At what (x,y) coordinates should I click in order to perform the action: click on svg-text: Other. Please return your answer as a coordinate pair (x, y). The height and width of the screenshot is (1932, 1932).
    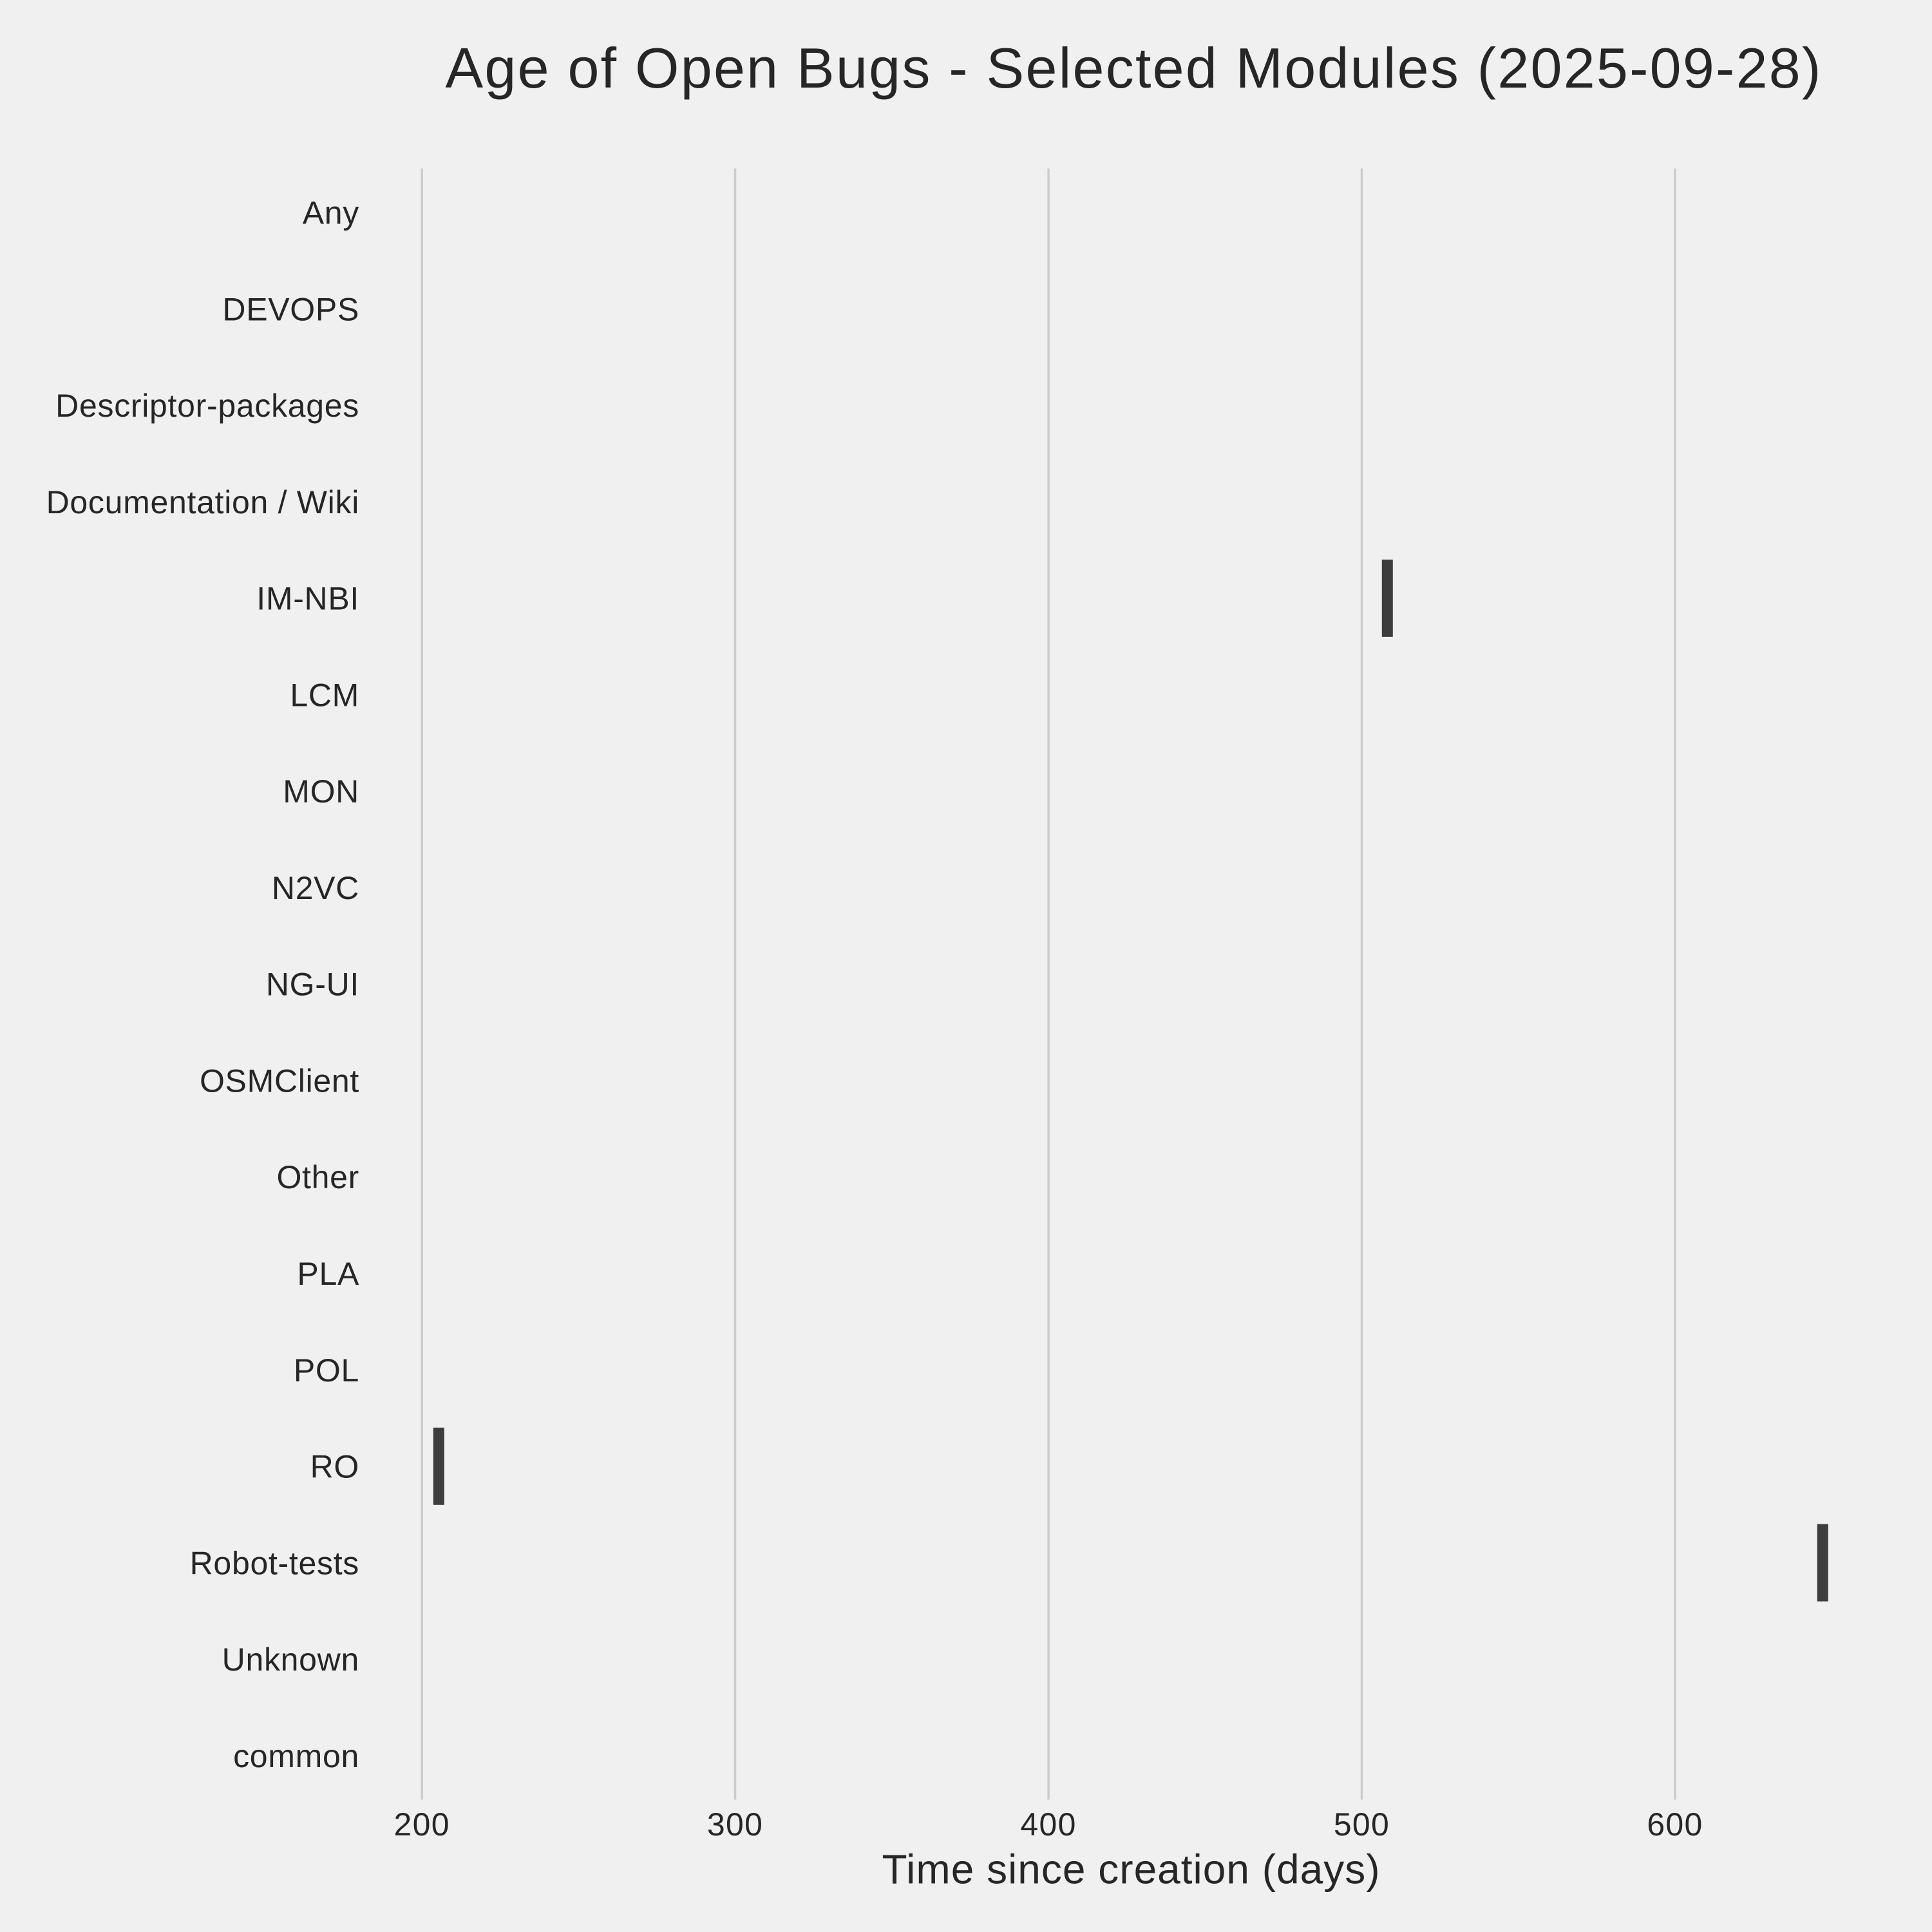
    Looking at the image, I should click on (318, 1177).